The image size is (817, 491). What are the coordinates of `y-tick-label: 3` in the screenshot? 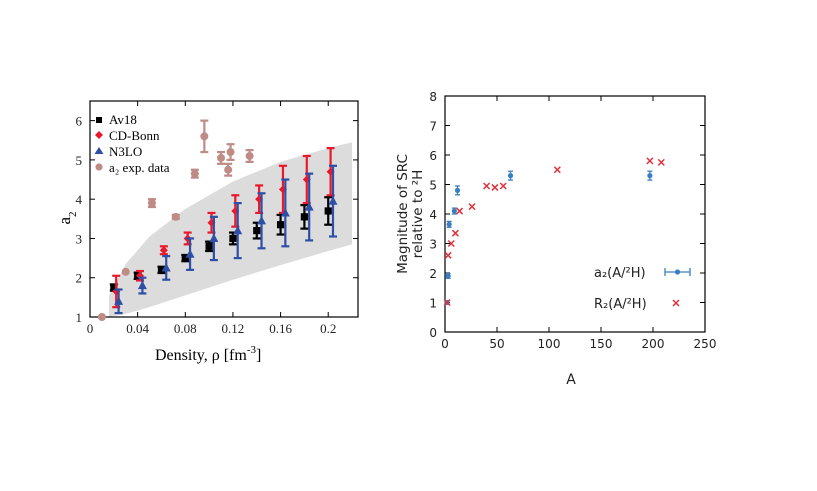 It's located at (79, 238).